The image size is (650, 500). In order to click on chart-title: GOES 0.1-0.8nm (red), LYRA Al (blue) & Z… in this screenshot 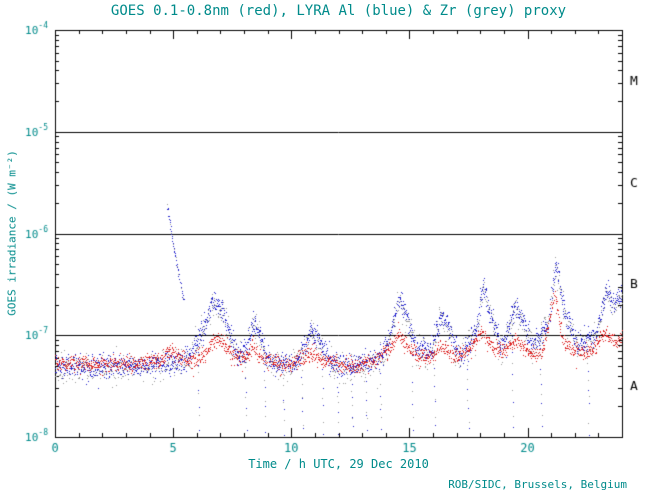, I will do `click(338, 11)`.